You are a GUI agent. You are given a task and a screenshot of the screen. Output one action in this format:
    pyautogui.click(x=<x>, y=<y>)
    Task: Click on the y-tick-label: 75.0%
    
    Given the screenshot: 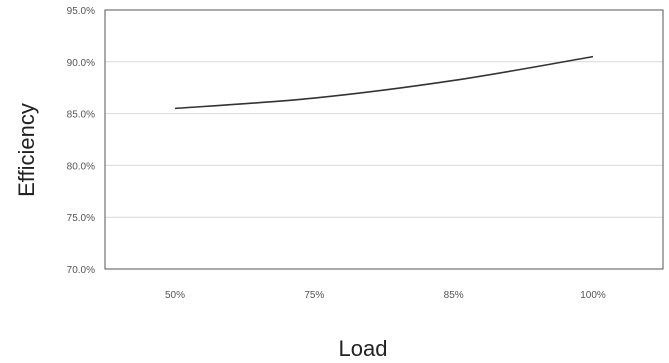 What is the action you would take?
    pyautogui.click(x=81, y=218)
    